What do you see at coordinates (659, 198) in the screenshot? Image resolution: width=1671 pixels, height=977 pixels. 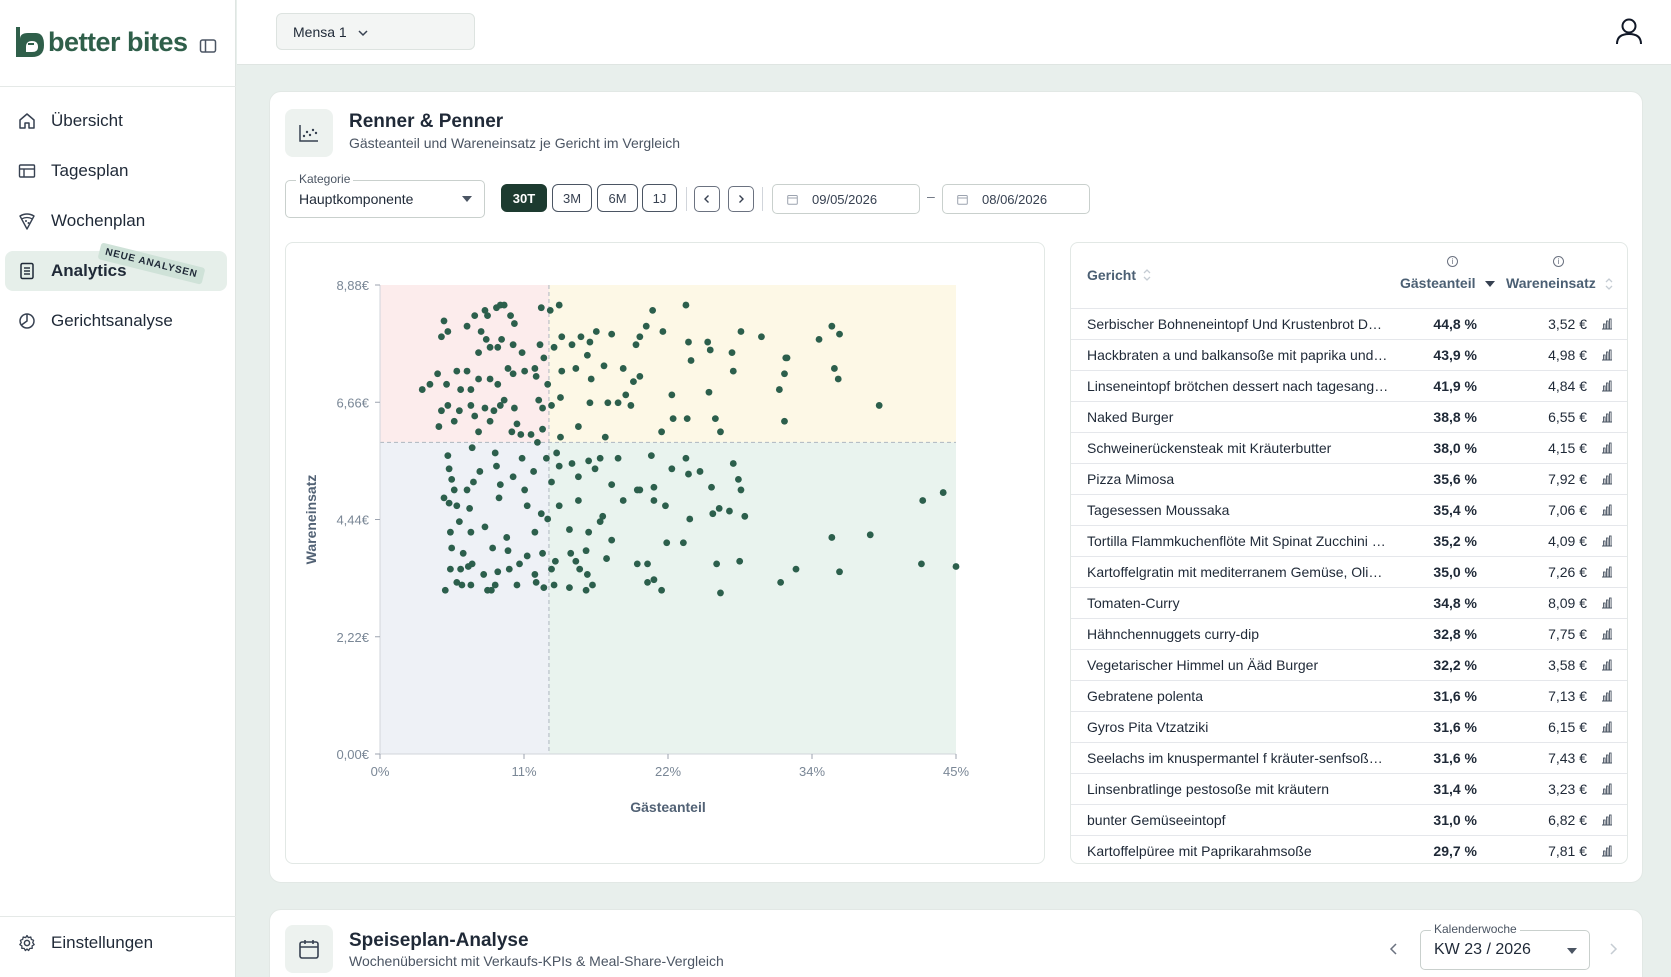 I see `range-1j-button: 1J` at bounding box center [659, 198].